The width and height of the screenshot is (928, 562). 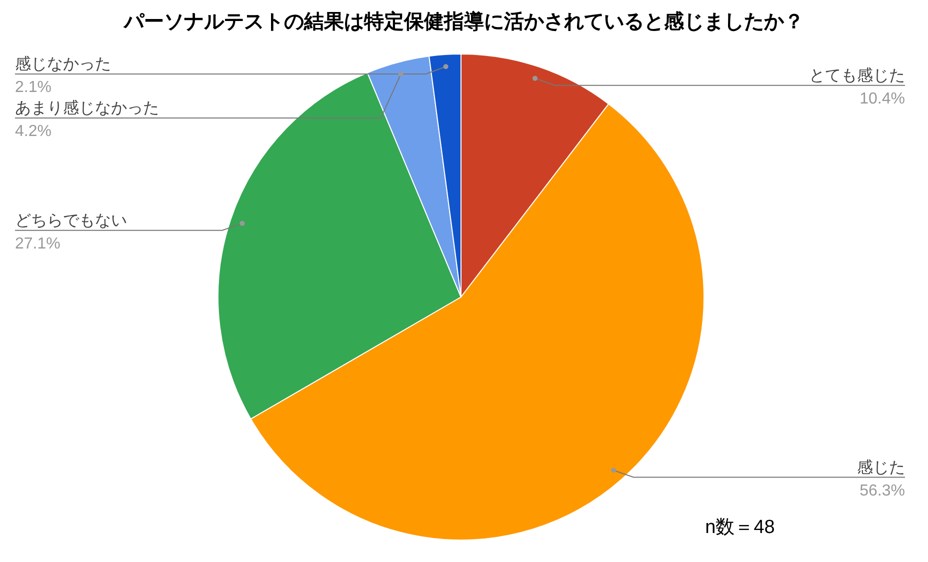 I want to click on data-label: 4.2%, so click(x=33, y=131).